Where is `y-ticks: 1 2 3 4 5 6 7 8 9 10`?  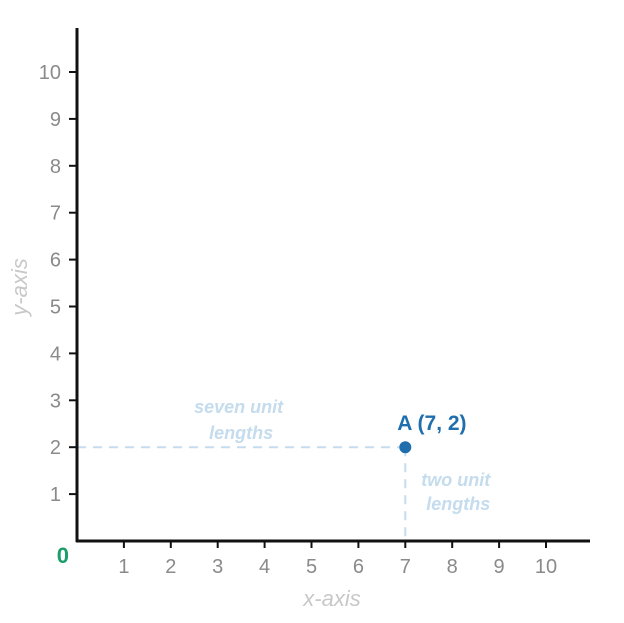
y-ticks: 1 2 3 4 5 6 7 8 9 10 is located at coordinates (58, 284).